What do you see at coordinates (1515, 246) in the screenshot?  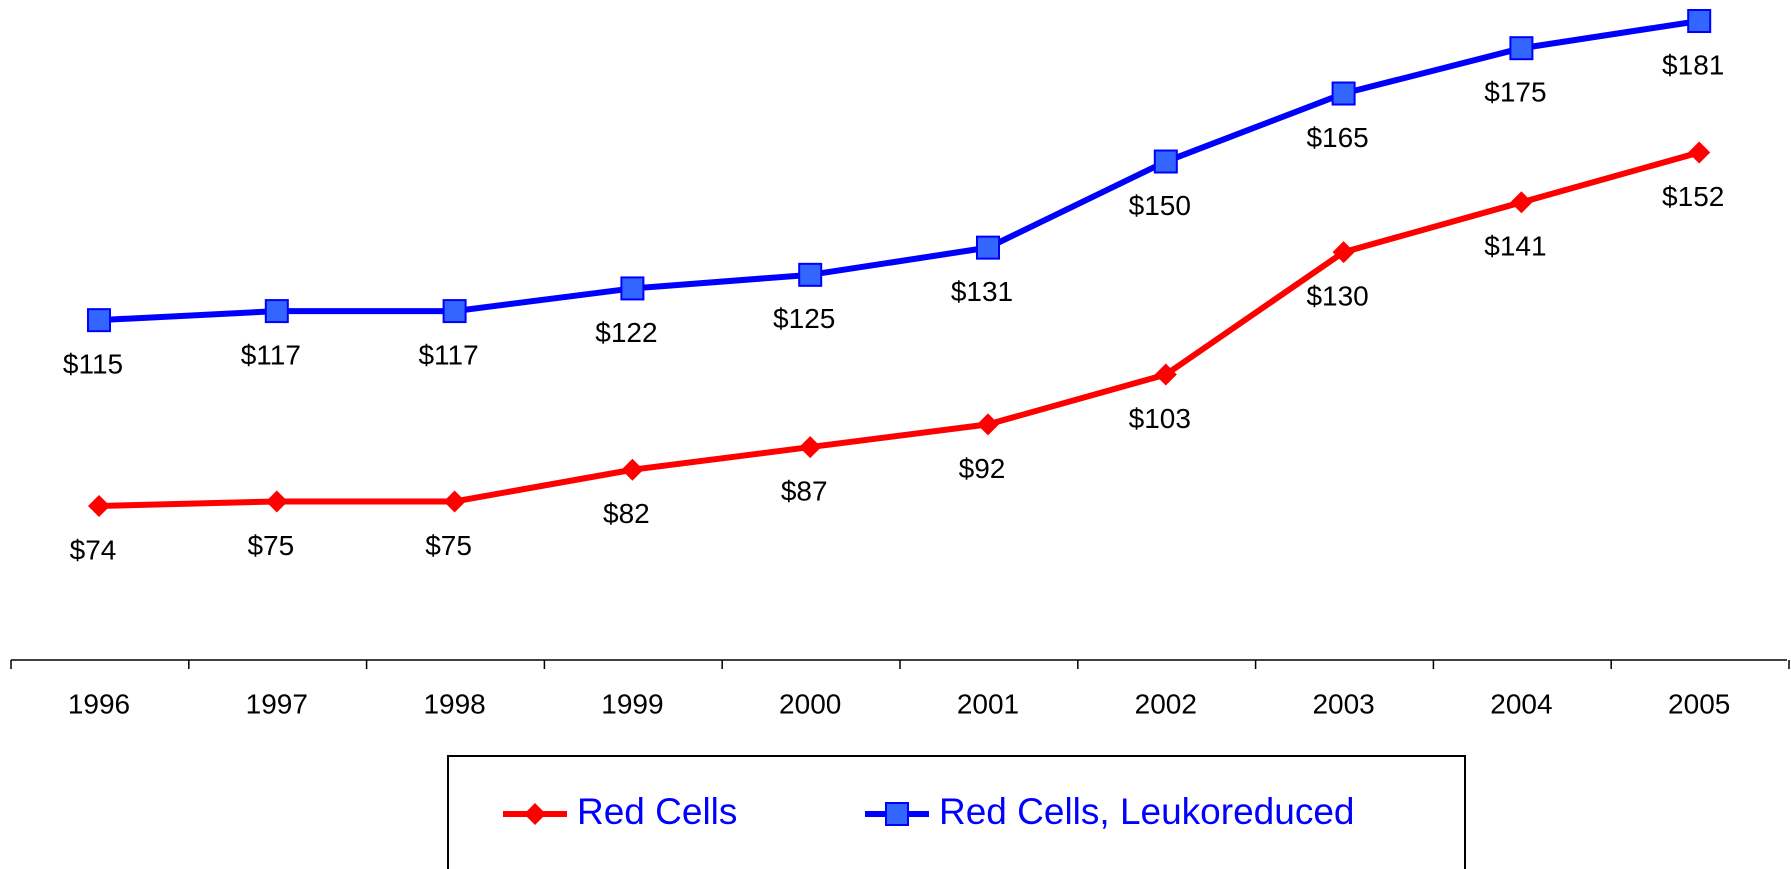 I see `data-label: $141` at bounding box center [1515, 246].